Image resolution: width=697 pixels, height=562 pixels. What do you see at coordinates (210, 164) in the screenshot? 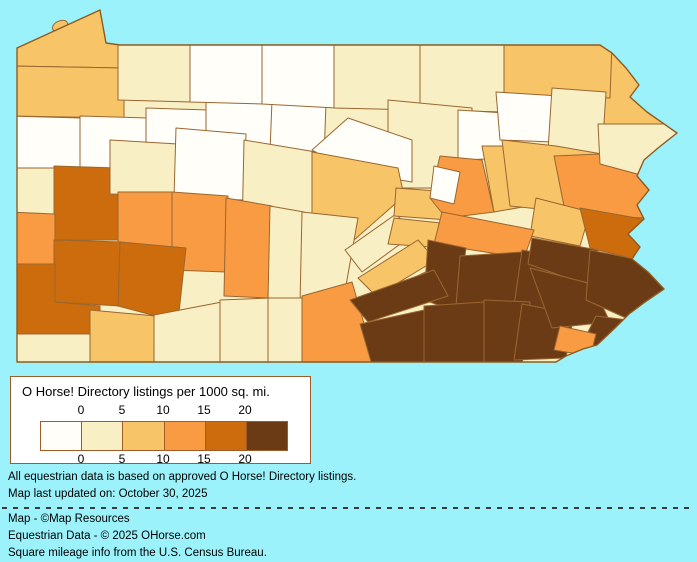
I see `county-jefferson` at bounding box center [210, 164].